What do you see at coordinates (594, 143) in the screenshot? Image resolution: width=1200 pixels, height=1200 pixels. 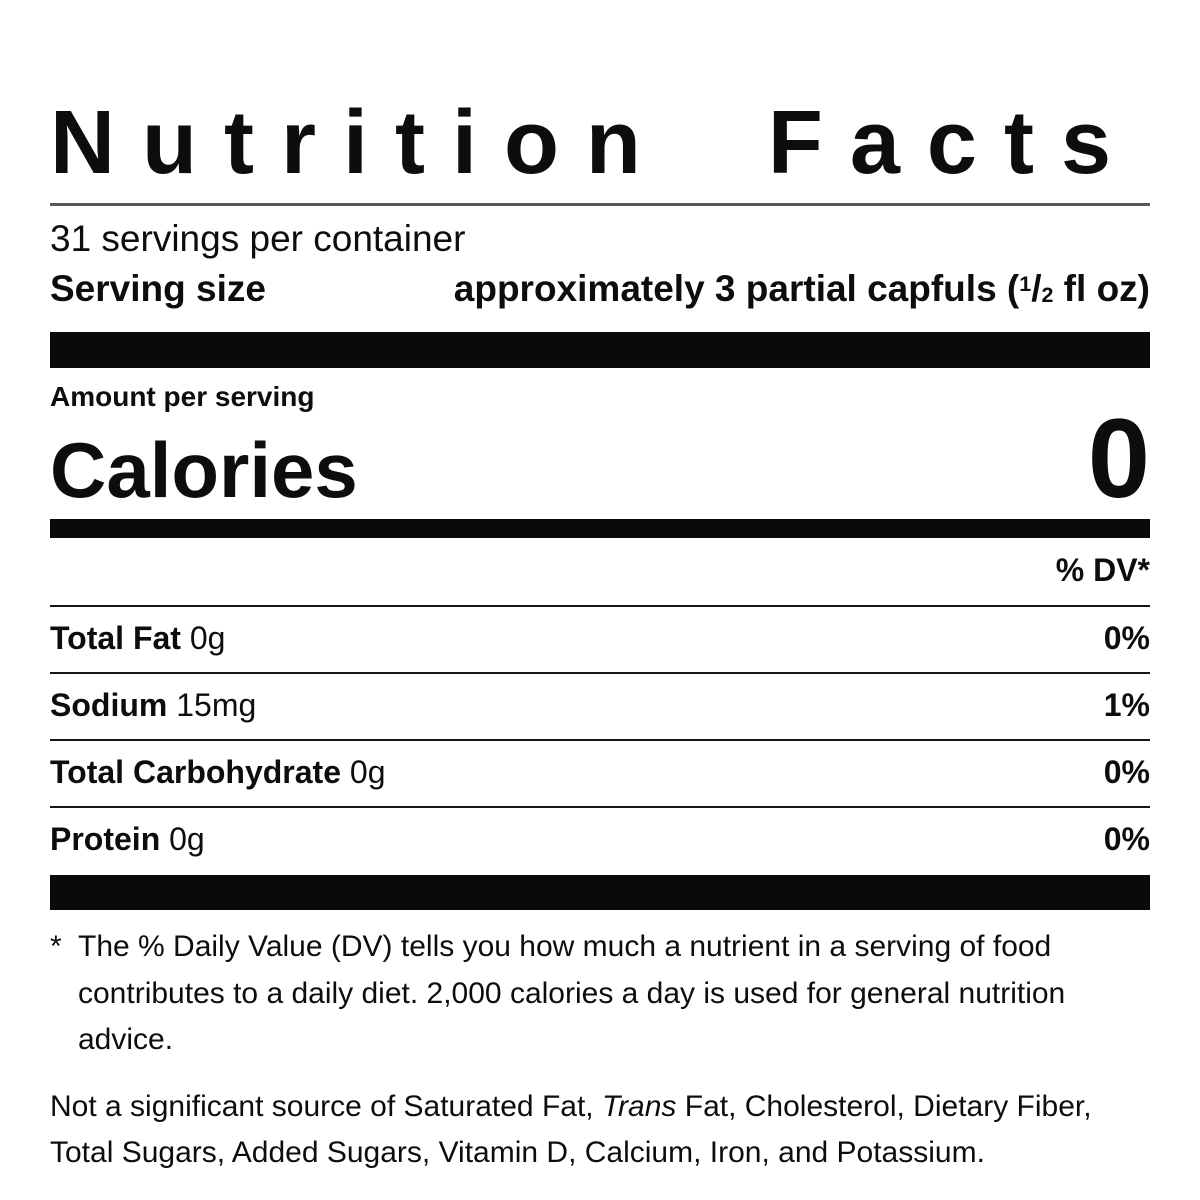 I see `label-title: Nutrition Facts` at bounding box center [594, 143].